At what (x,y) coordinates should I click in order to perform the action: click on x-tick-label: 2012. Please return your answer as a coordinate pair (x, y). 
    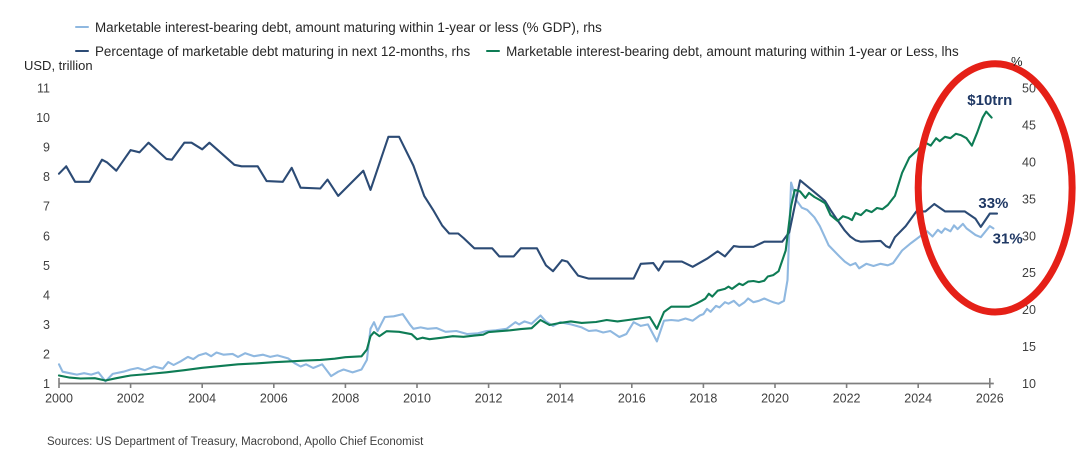
    Looking at the image, I should click on (489, 399).